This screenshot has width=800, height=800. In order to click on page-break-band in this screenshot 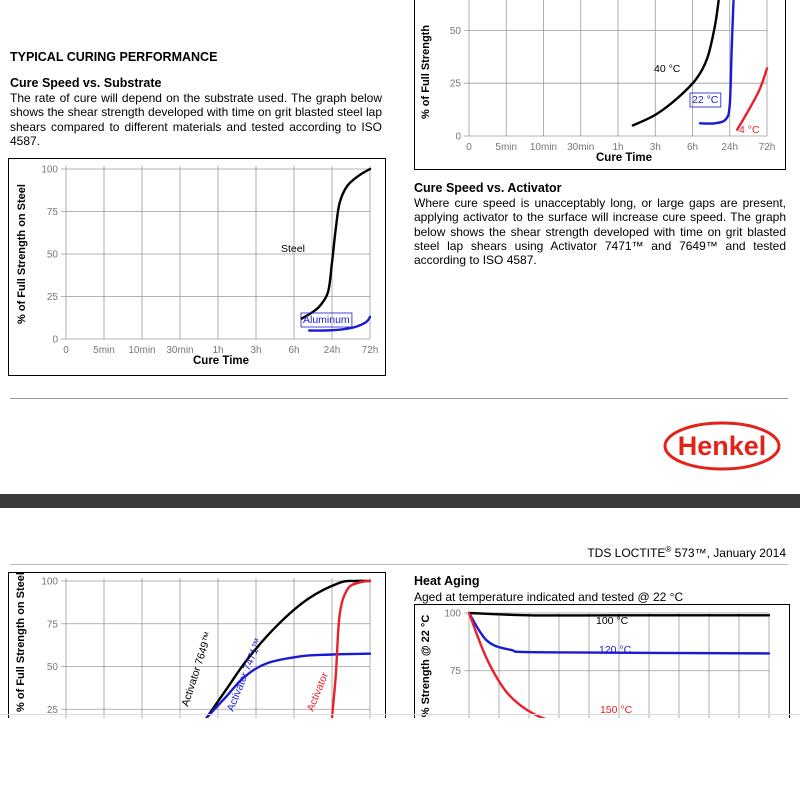, I will do `click(400, 501)`.